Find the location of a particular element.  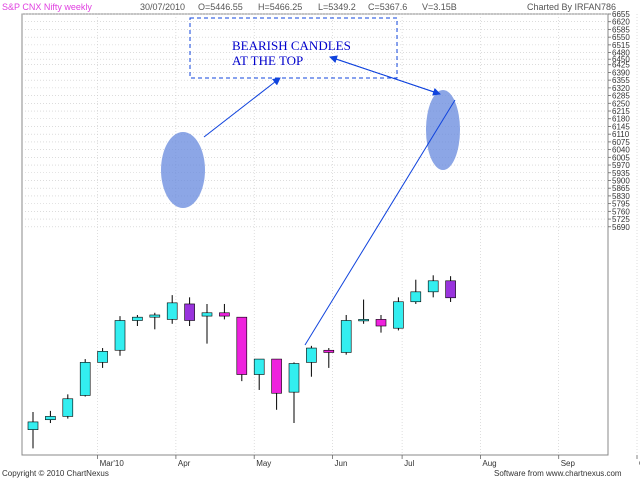

y-tick-label: 6320 is located at coordinates (621, 88).